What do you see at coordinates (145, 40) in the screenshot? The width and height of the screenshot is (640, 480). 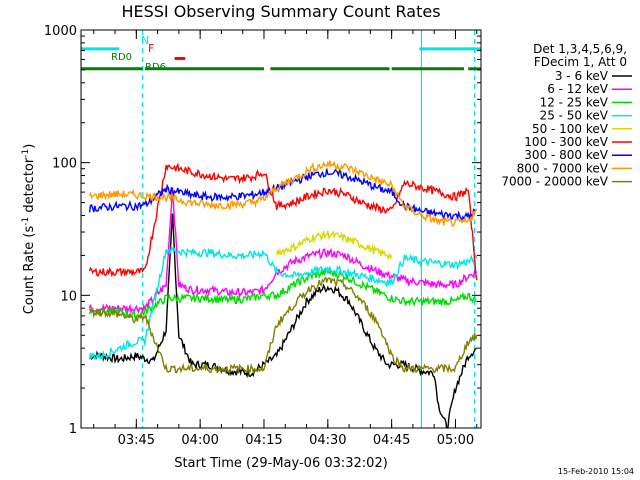 I see `flag-label-n: N` at bounding box center [145, 40].